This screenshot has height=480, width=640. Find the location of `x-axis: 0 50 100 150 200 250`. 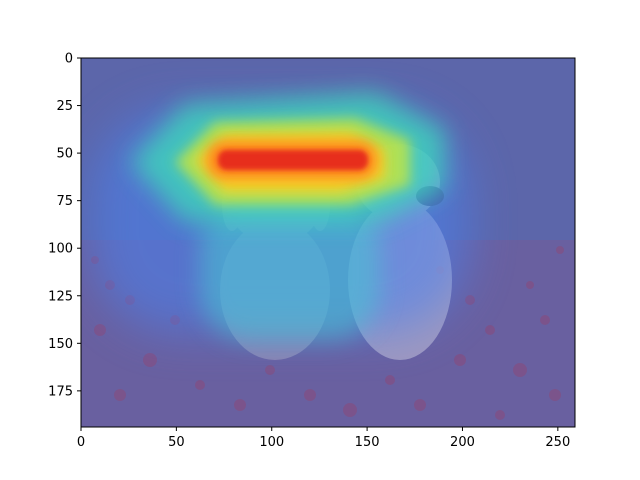

x-axis: 0 50 100 150 200 250 is located at coordinates (323, 438).